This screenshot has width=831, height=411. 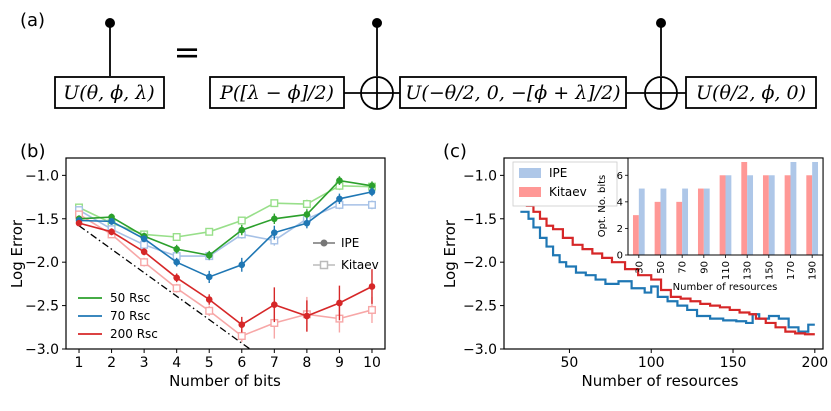 What do you see at coordinates (108, 93) in the screenshot?
I see `gate-u-label: U(θ, ϕ, λ)` at bounding box center [108, 93].